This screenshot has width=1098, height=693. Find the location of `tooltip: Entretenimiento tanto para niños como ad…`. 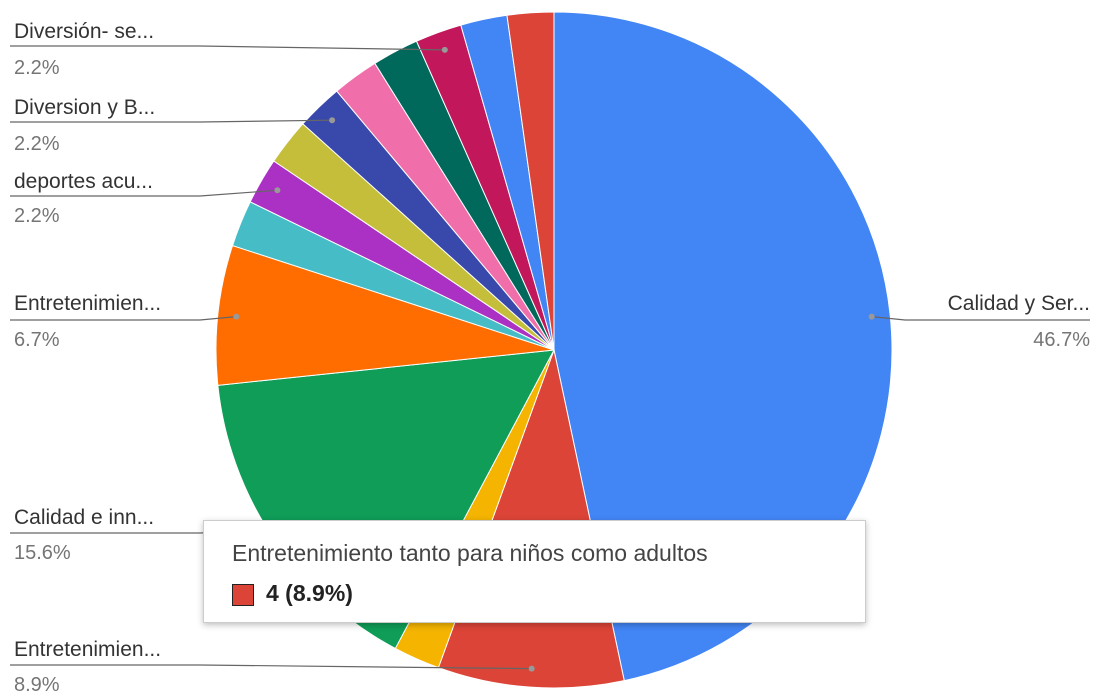

tooltip: Entretenimiento tanto para niños como ad… is located at coordinates (534, 571).